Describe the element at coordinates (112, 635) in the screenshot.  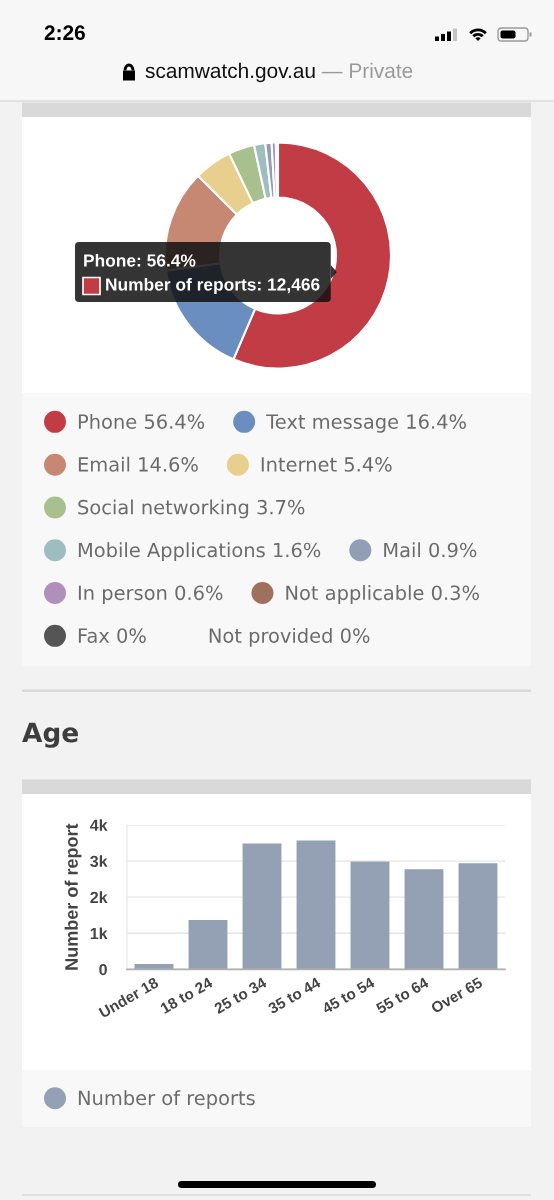
I see `legend-label: Fax 0%` at that location.